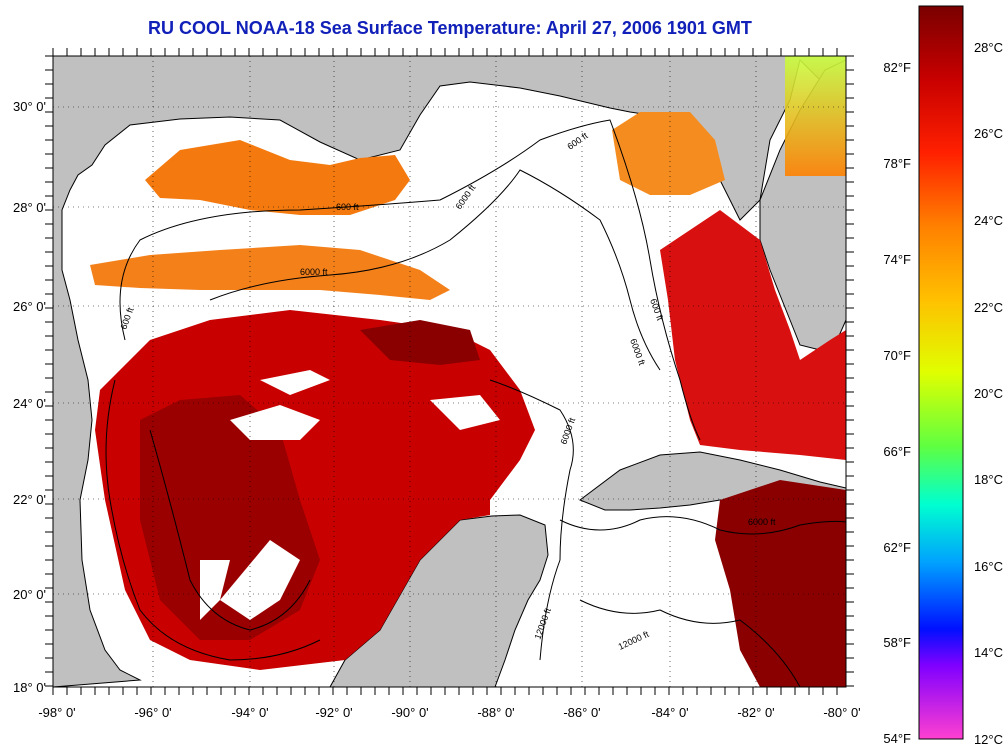  What do you see at coordinates (897, 738) in the screenshot?
I see `fahrenheit-label: 54°F` at bounding box center [897, 738].